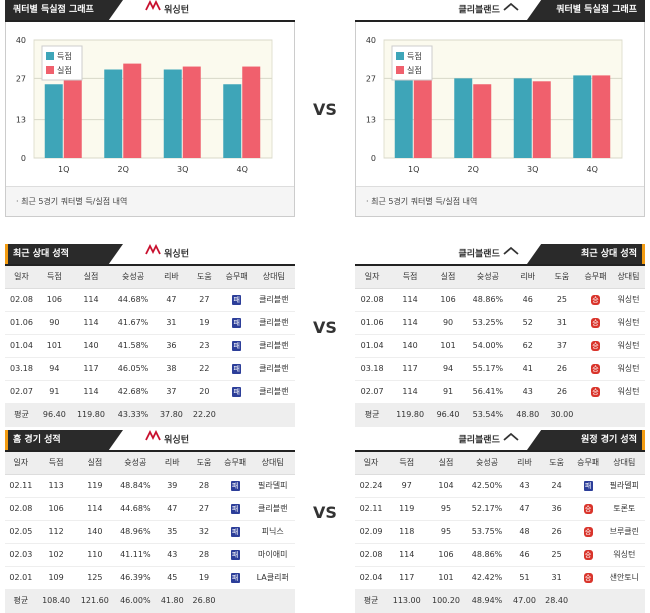 The height and width of the screenshot is (613, 650). I want to click on column-header: 도움, so click(204, 277).